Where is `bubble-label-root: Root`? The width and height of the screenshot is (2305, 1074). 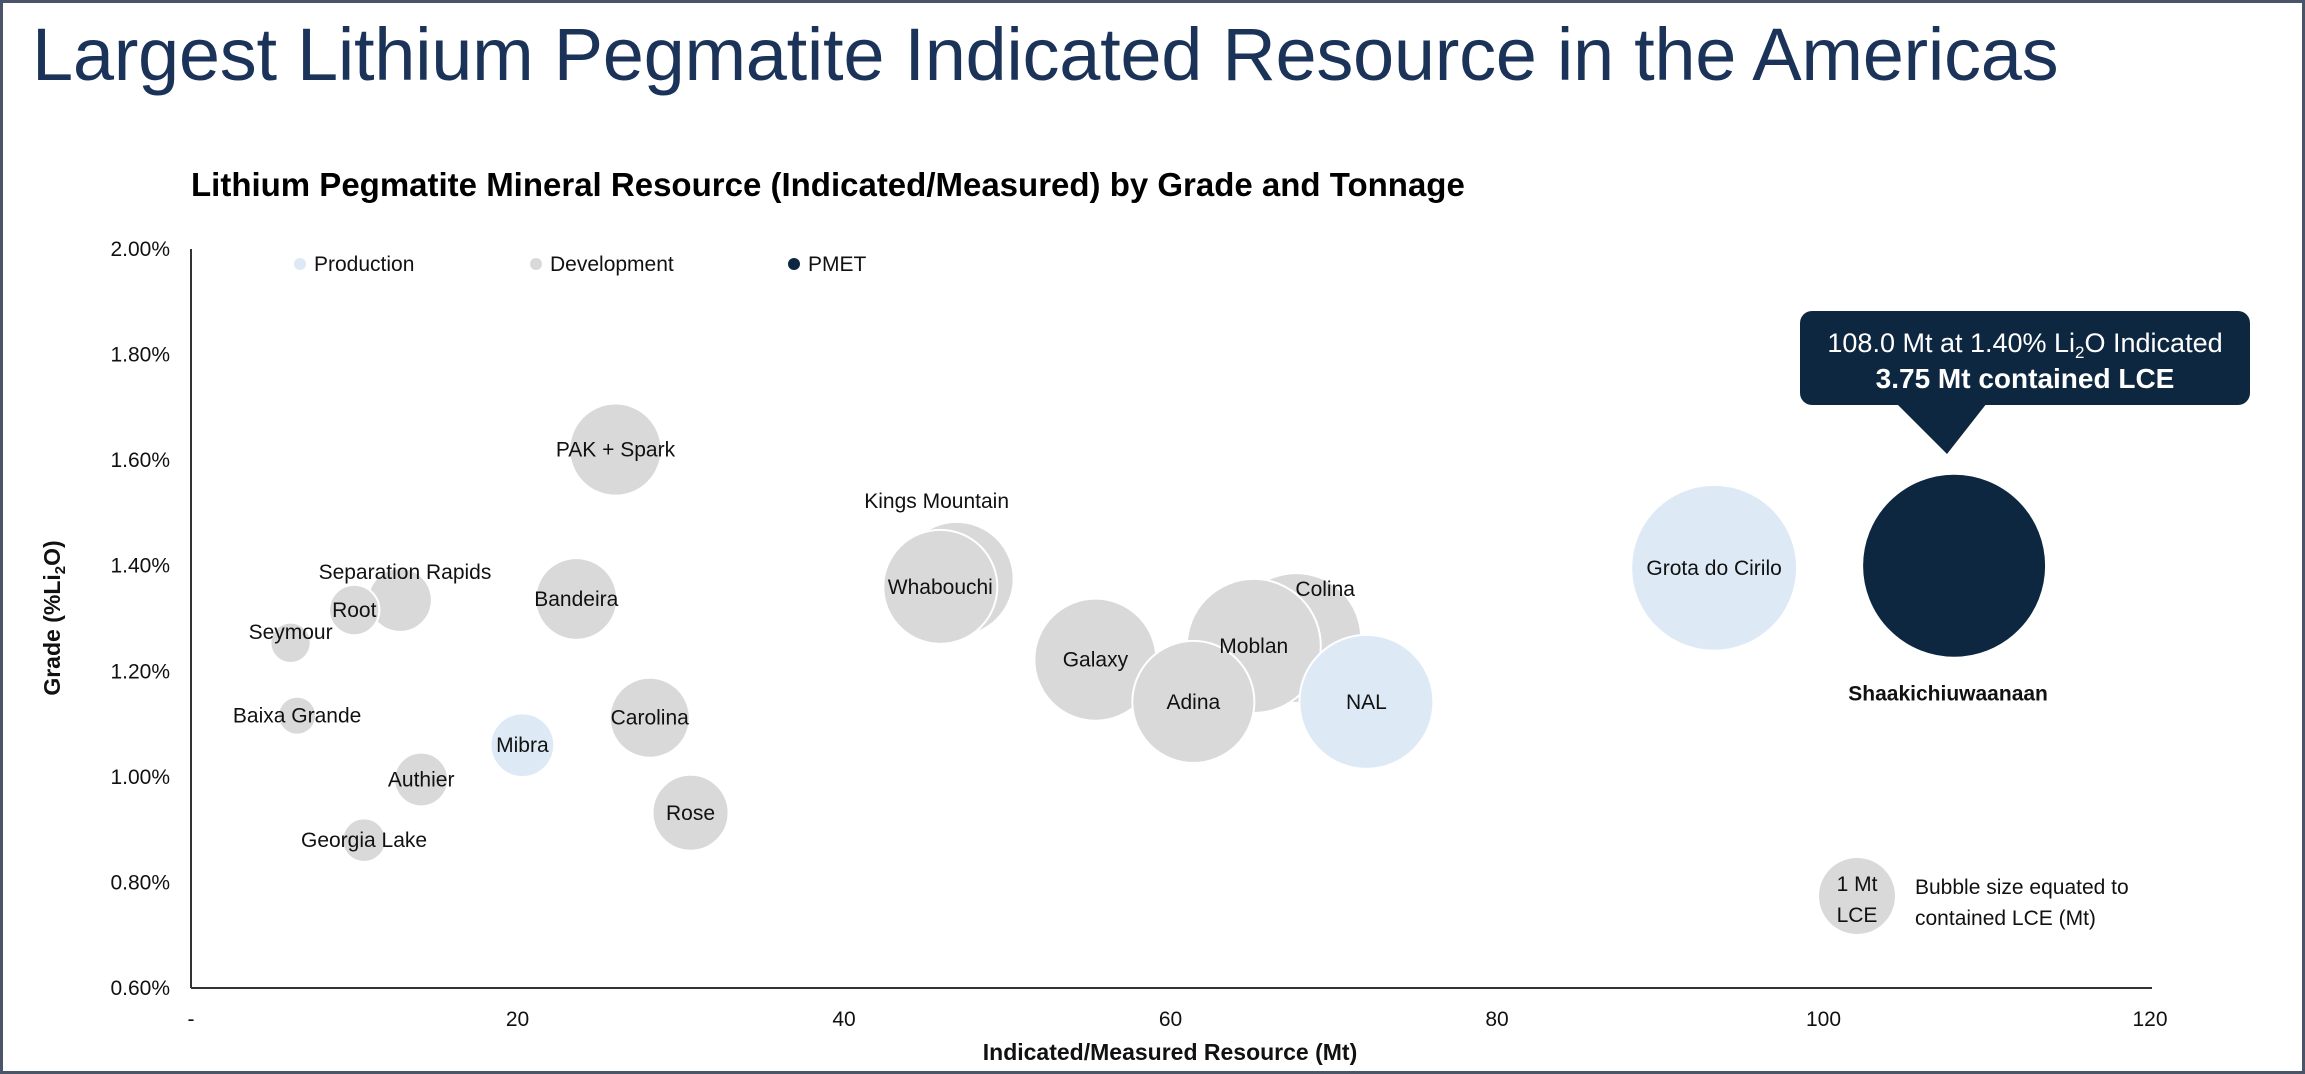
bubble-label-root: Root is located at coordinates (354, 610).